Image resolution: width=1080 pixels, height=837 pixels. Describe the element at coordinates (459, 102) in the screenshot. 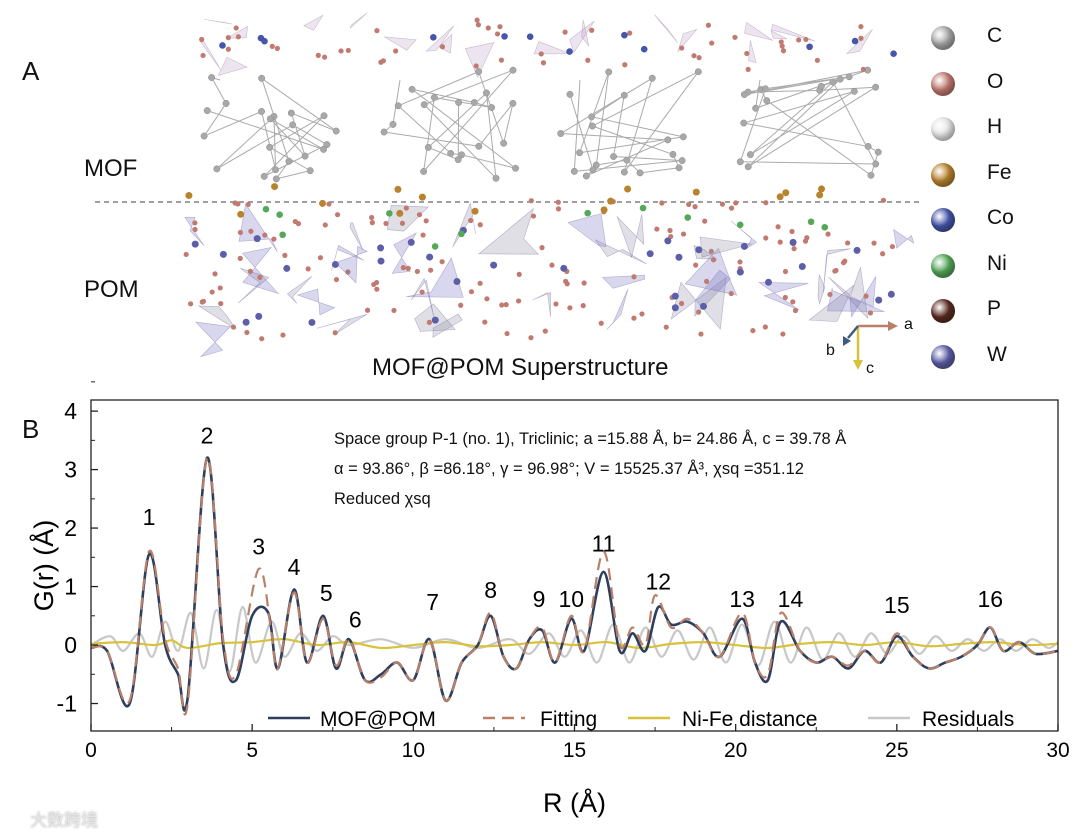

I see `carbon-atom` at that location.